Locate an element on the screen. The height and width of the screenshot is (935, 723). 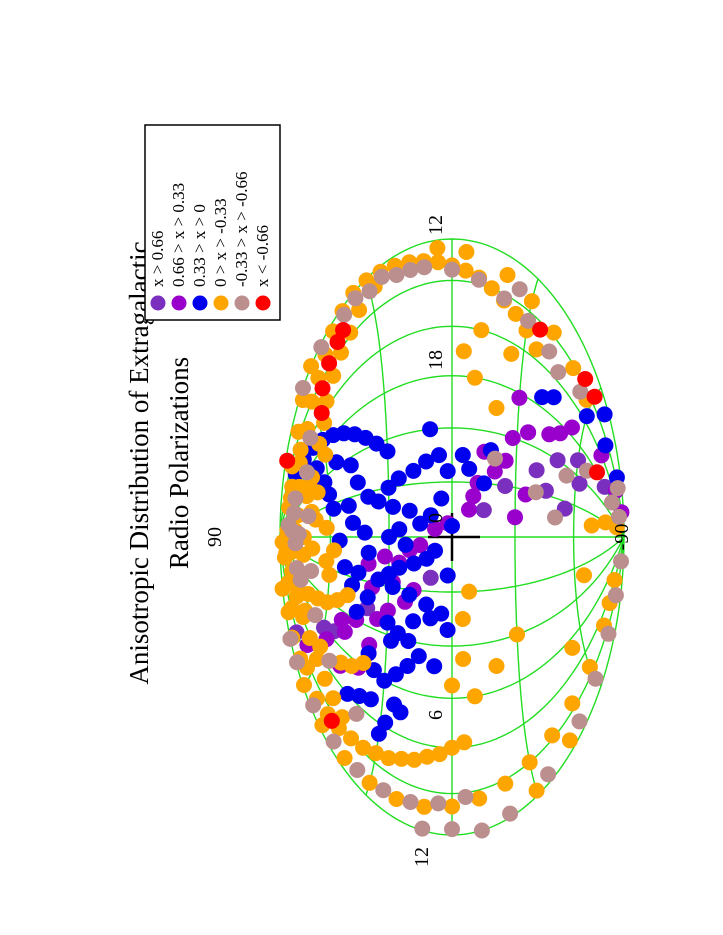
legend-label: x > 0.66 is located at coordinates (157, 259).